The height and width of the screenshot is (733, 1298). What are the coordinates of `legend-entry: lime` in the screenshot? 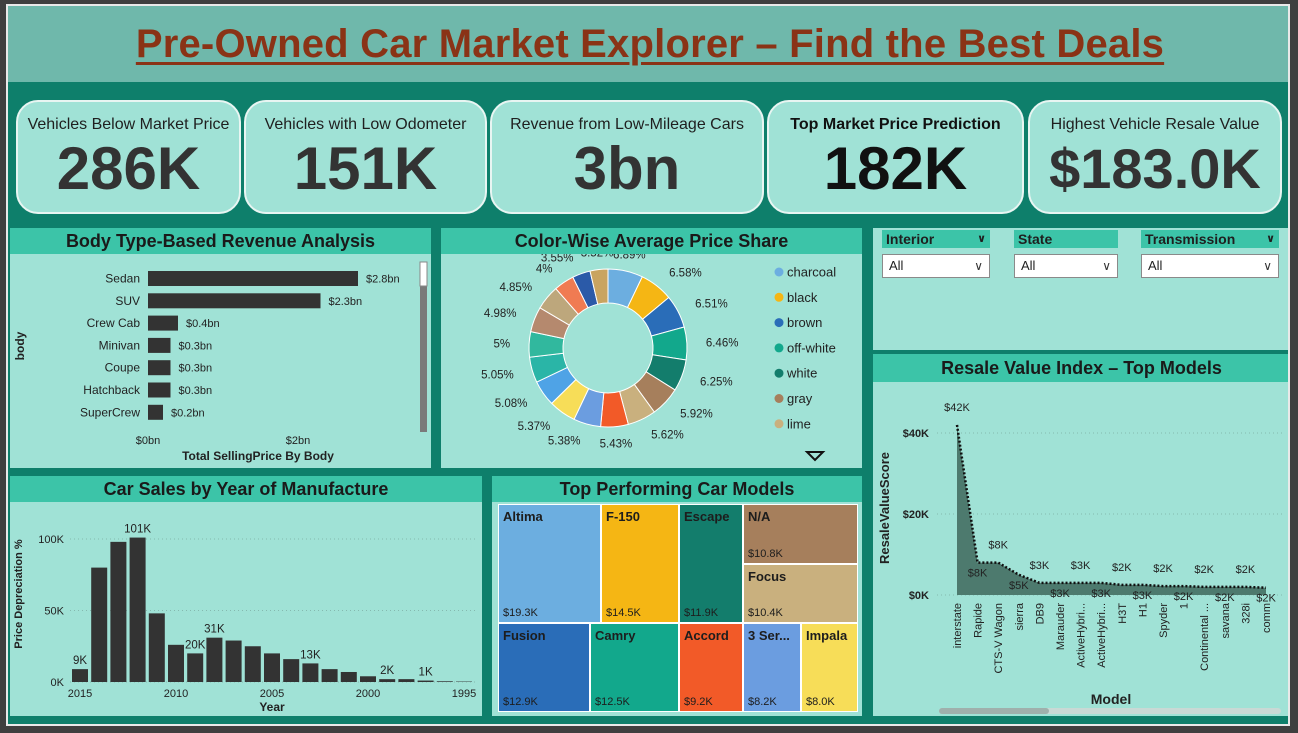 It's located at (799, 423).